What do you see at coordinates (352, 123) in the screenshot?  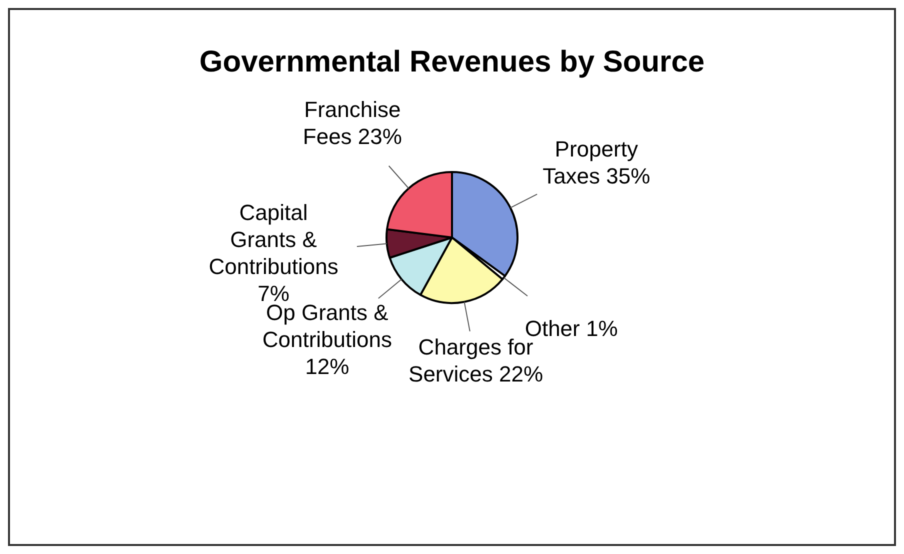 I see `slice-label: Franchise Fees 23%` at bounding box center [352, 123].